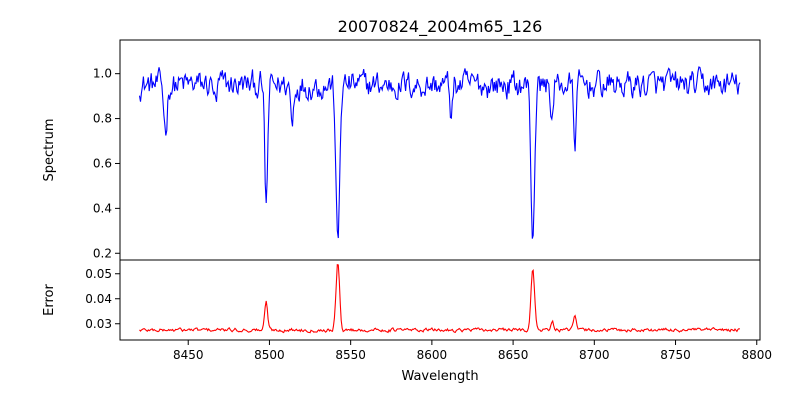  Describe the element at coordinates (440, 27) in the screenshot. I see `chart-title: 20070824_2004m65_126` at that location.